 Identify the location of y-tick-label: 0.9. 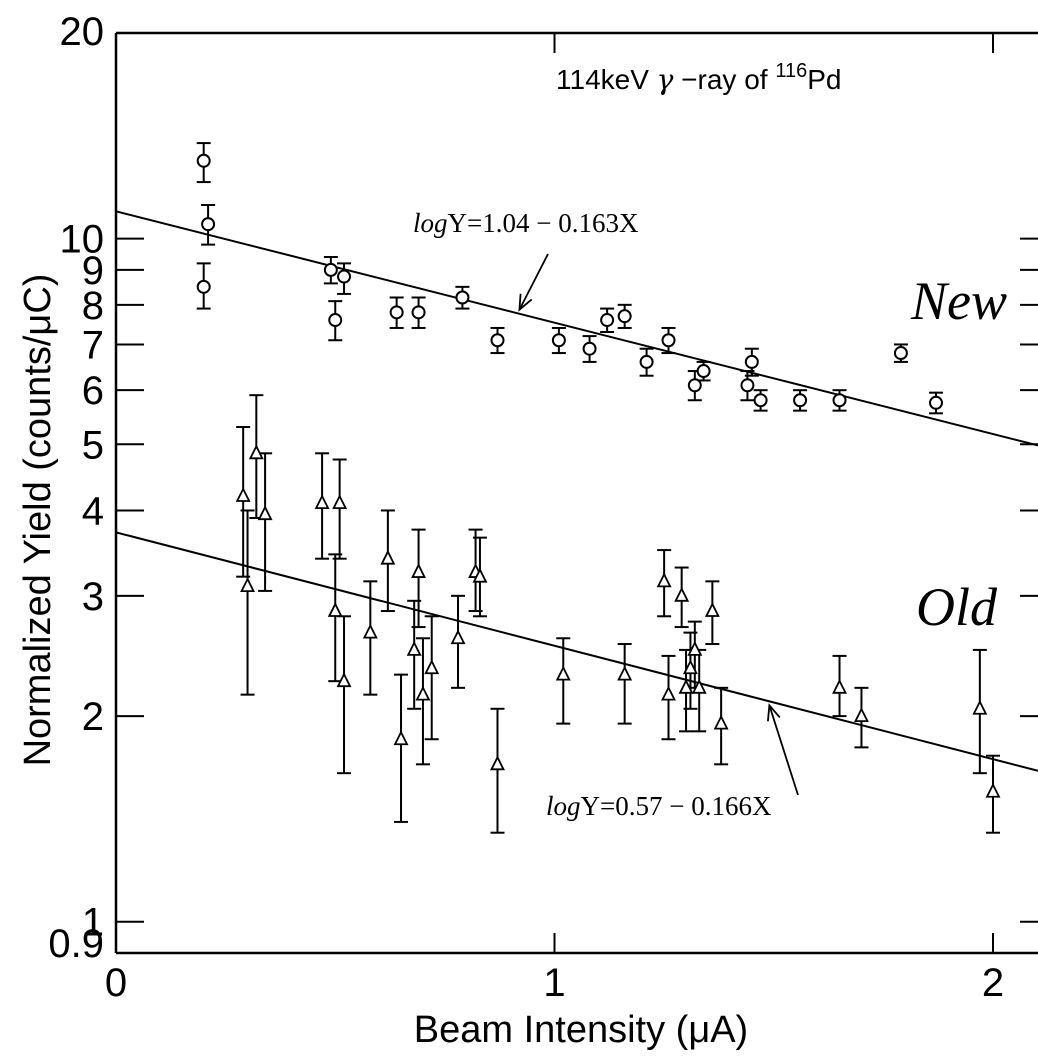
(76, 944).